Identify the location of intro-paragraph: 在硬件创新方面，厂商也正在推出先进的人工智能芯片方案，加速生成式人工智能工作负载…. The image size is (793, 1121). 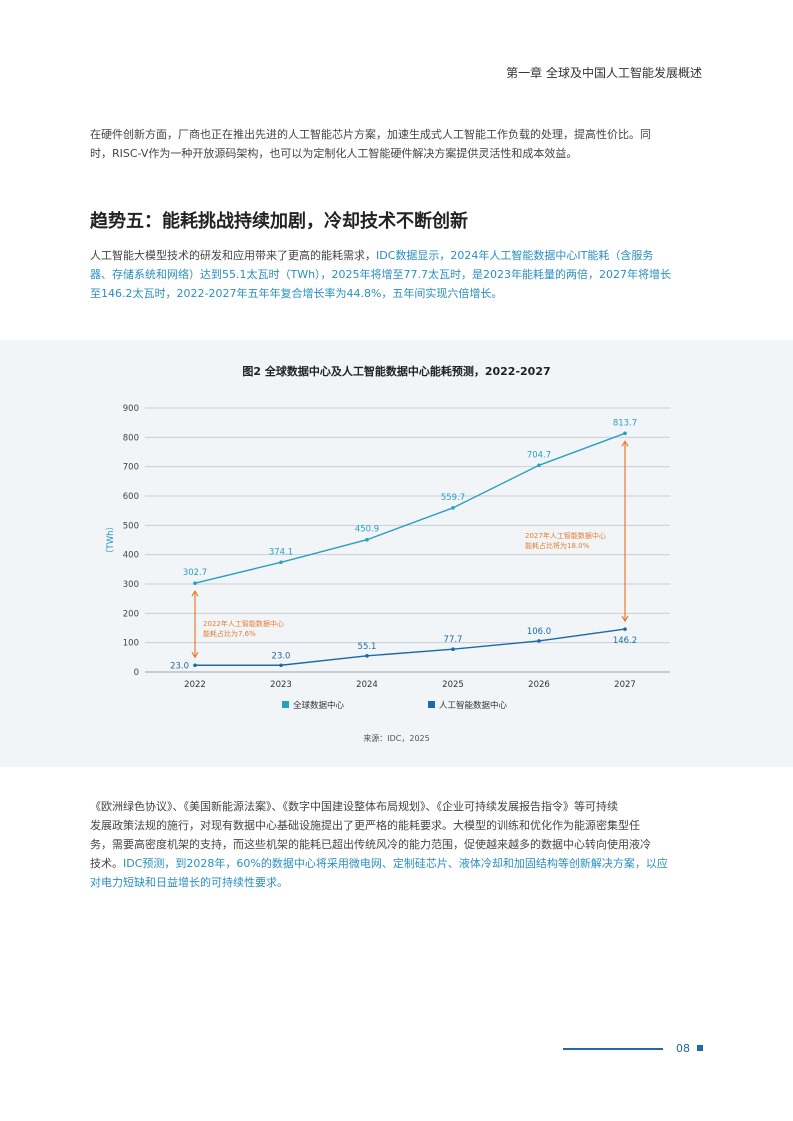
(396, 144).